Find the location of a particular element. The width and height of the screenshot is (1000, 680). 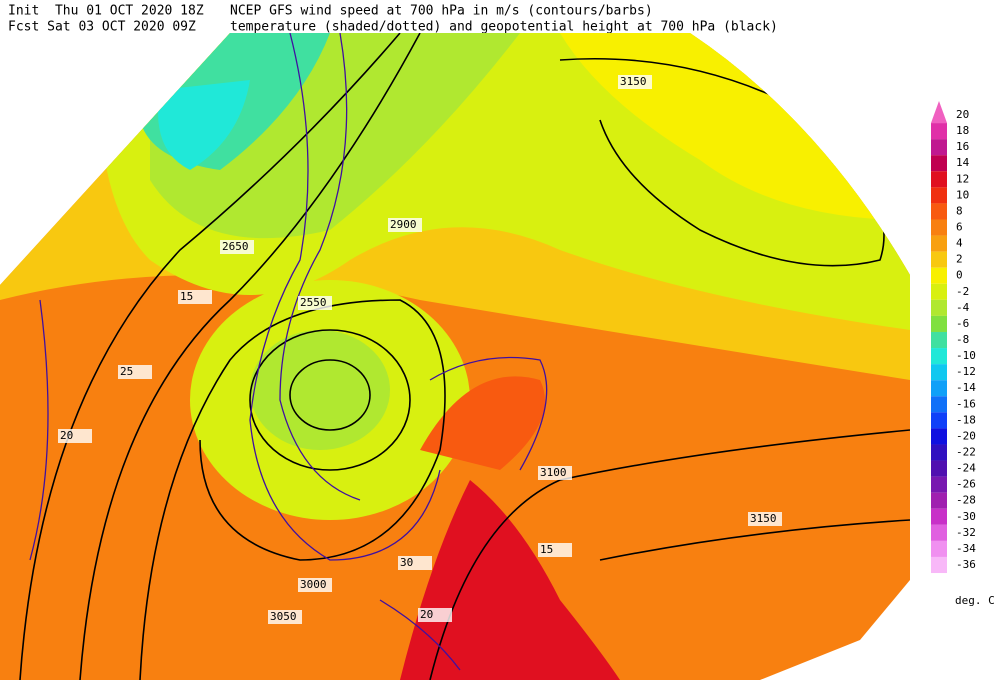

contour-label: 25 is located at coordinates (126, 371).